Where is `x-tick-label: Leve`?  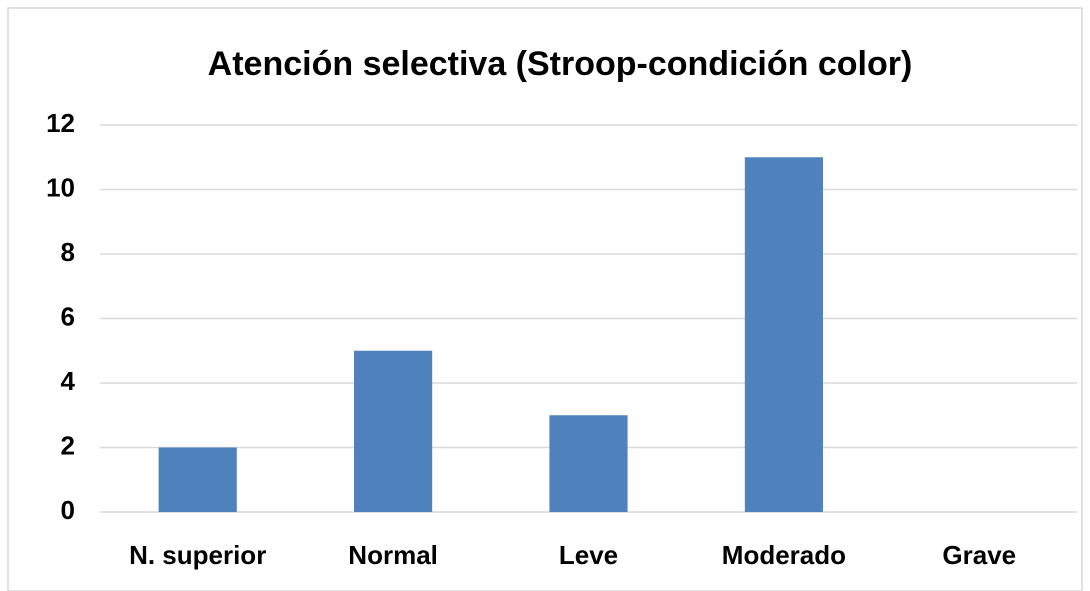 x-tick-label: Leve is located at coordinates (588, 555).